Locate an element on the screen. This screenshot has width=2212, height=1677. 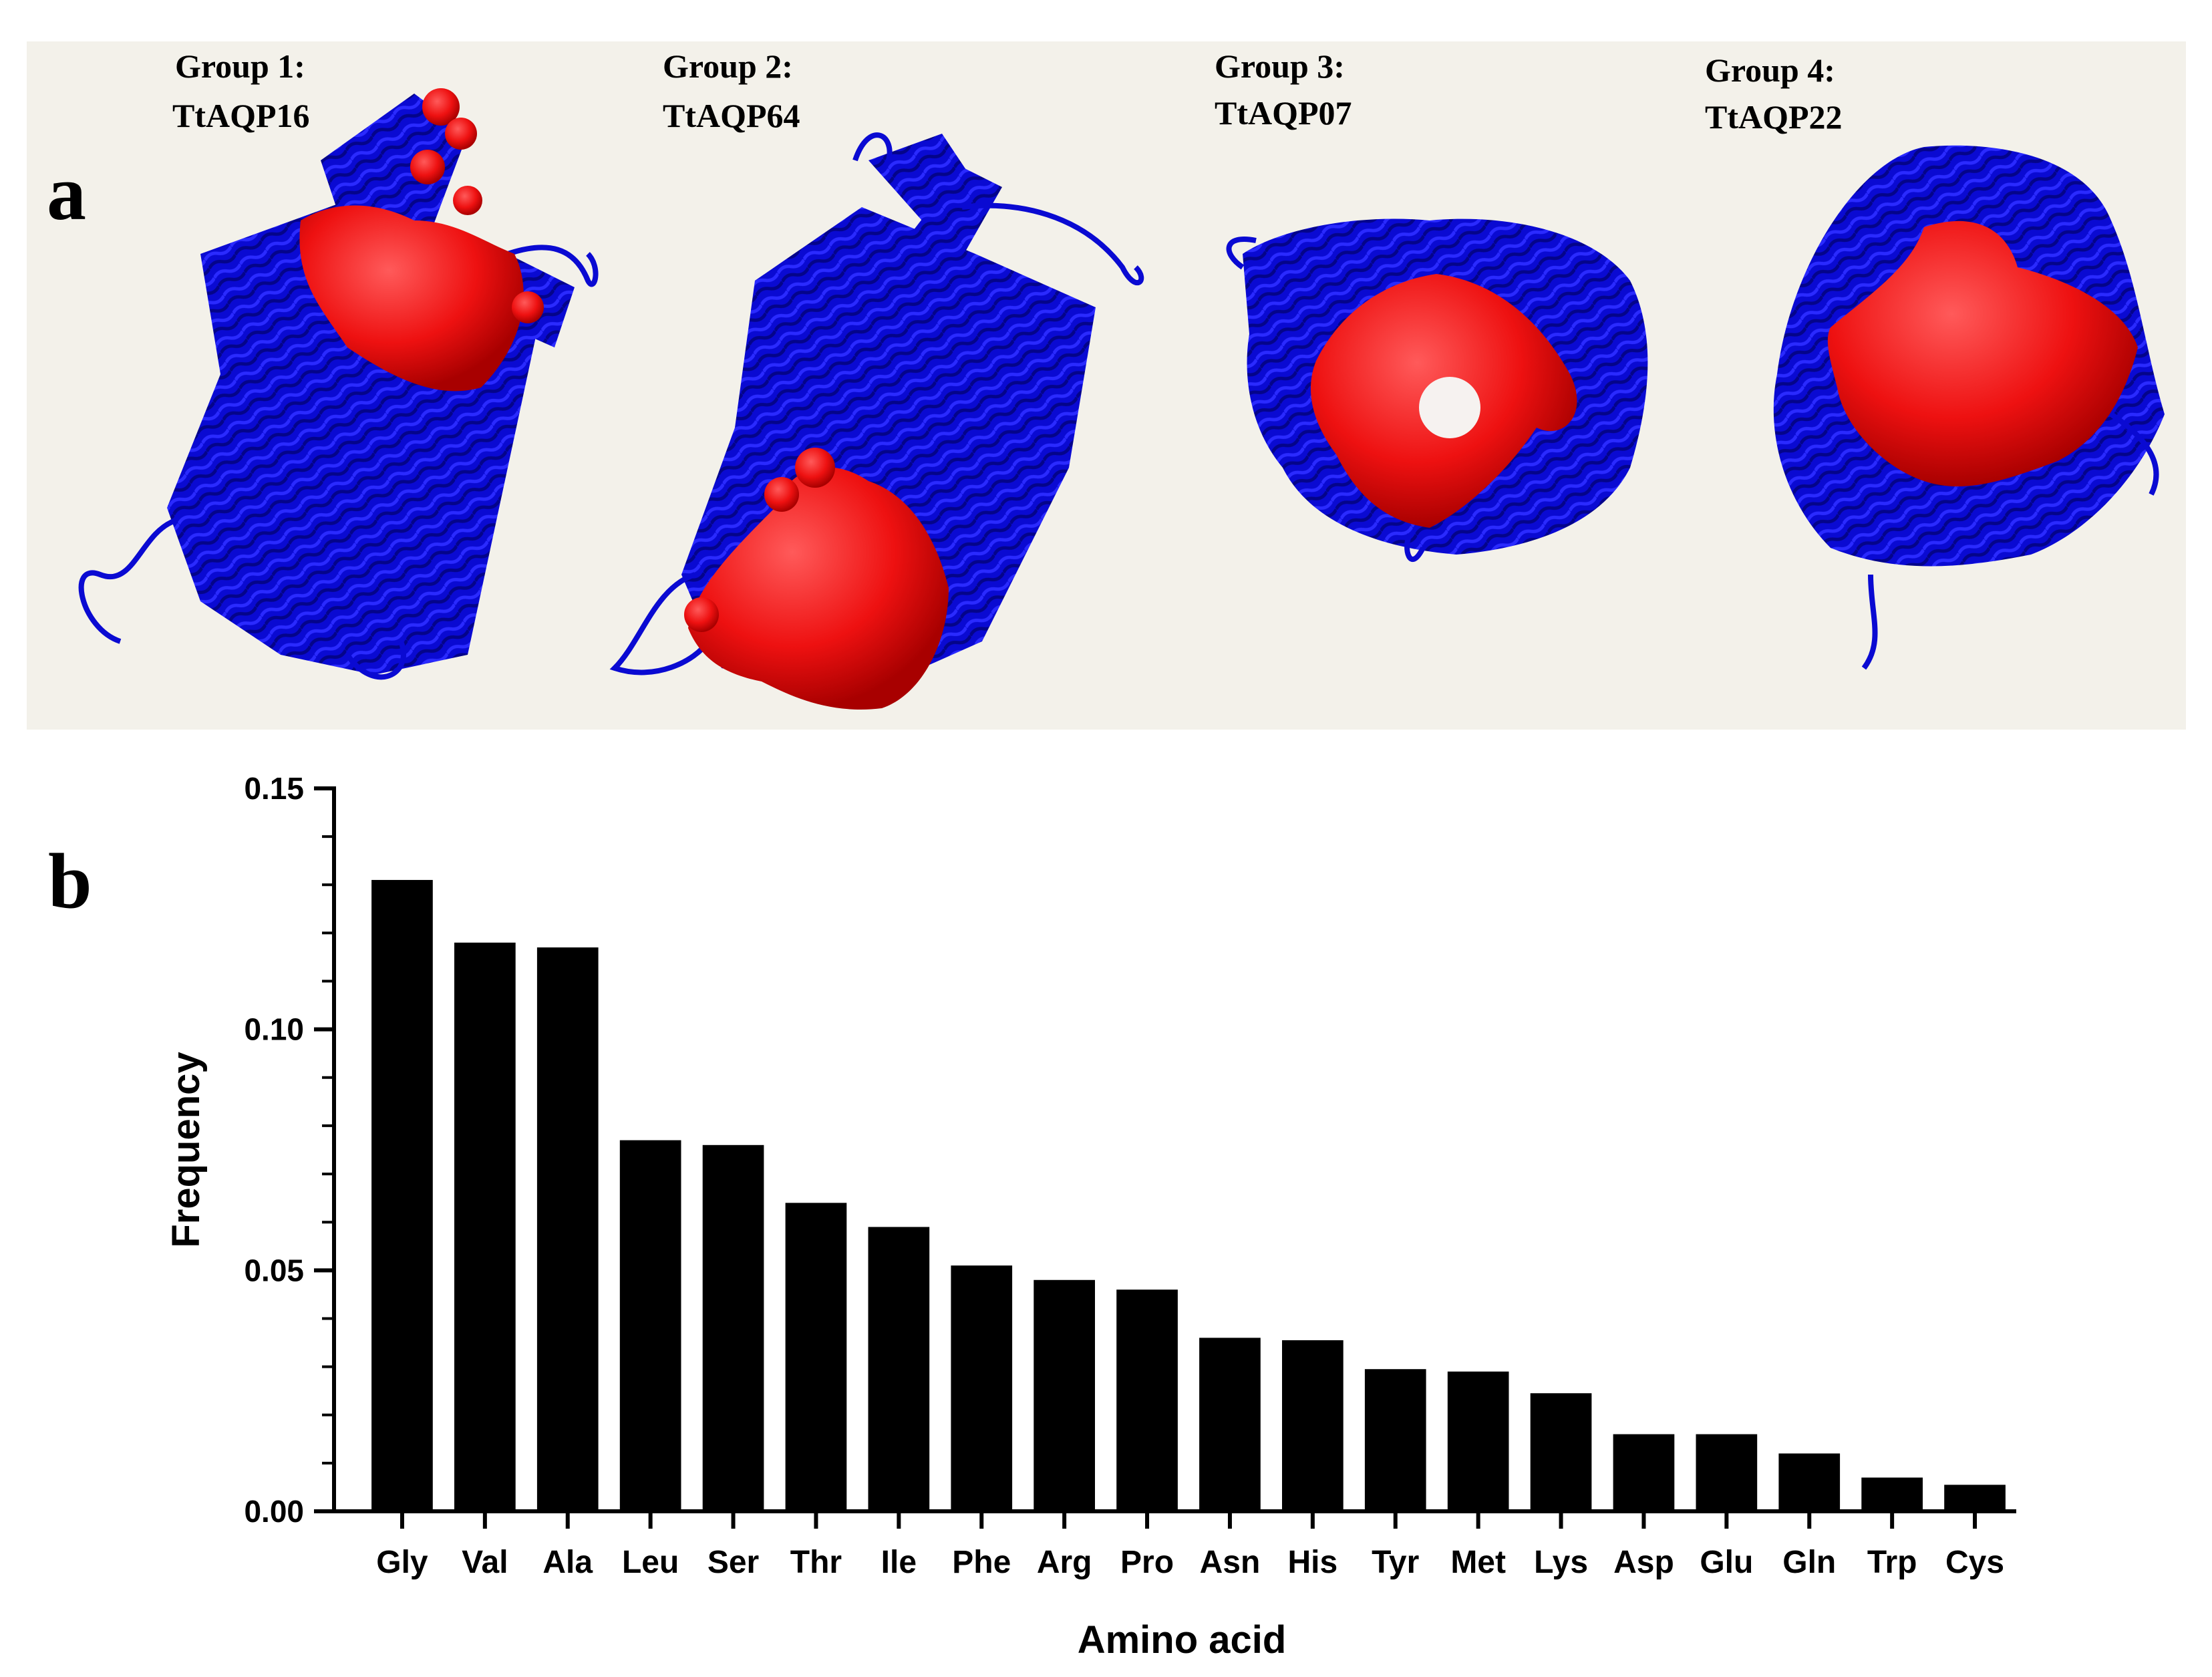
x-tick-label-his: His is located at coordinates (1312, 1562).